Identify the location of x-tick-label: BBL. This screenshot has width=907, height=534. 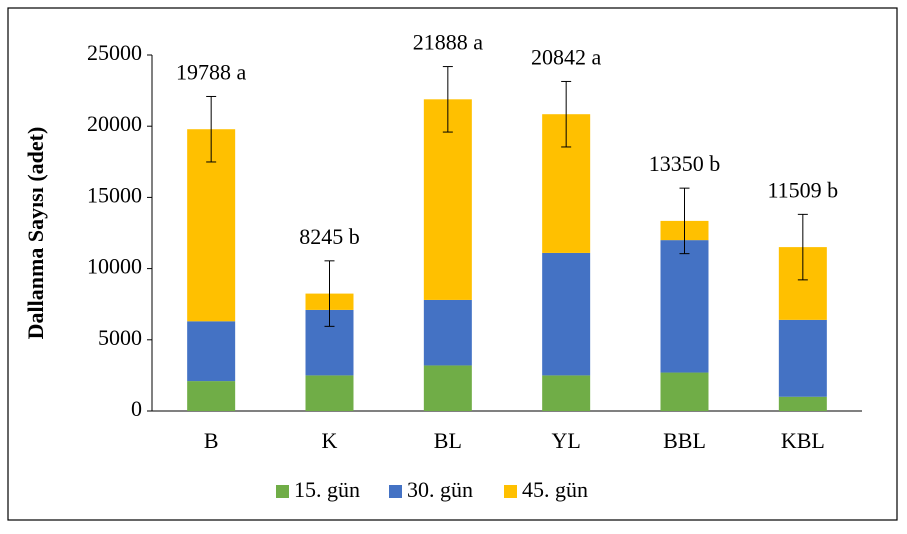
(684, 440).